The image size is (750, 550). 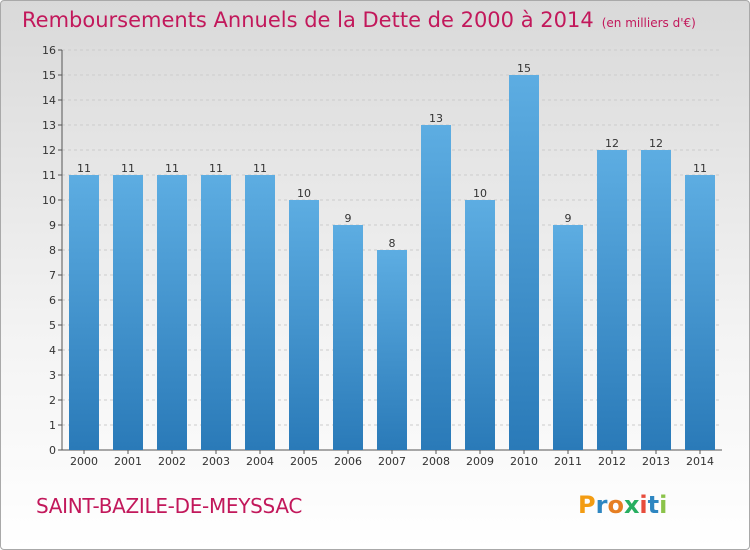 What do you see at coordinates (84, 461) in the screenshot?
I see `x-tick-label-2000: 2000` at bounding box center [84, 461].